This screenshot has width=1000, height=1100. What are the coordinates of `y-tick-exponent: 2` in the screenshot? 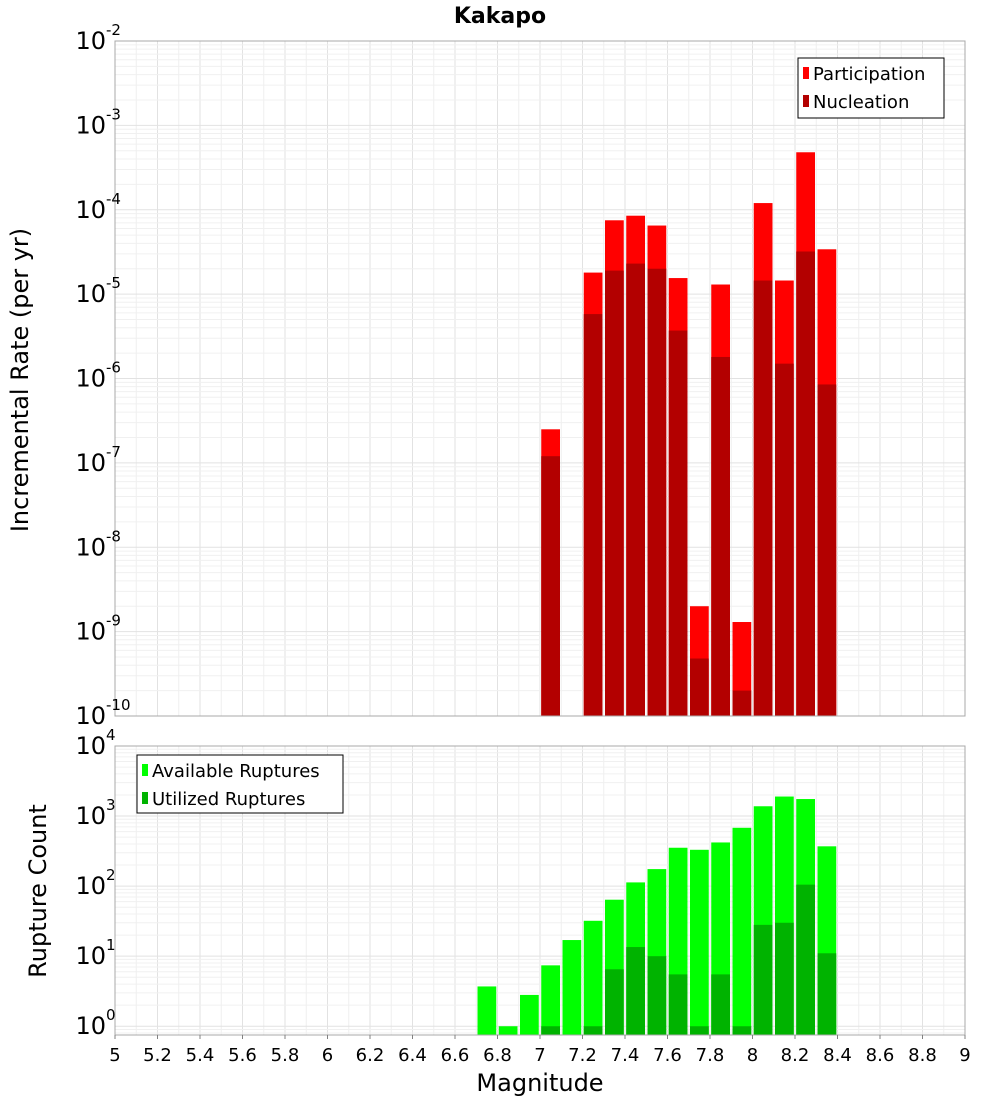 It's located at (111, 875).